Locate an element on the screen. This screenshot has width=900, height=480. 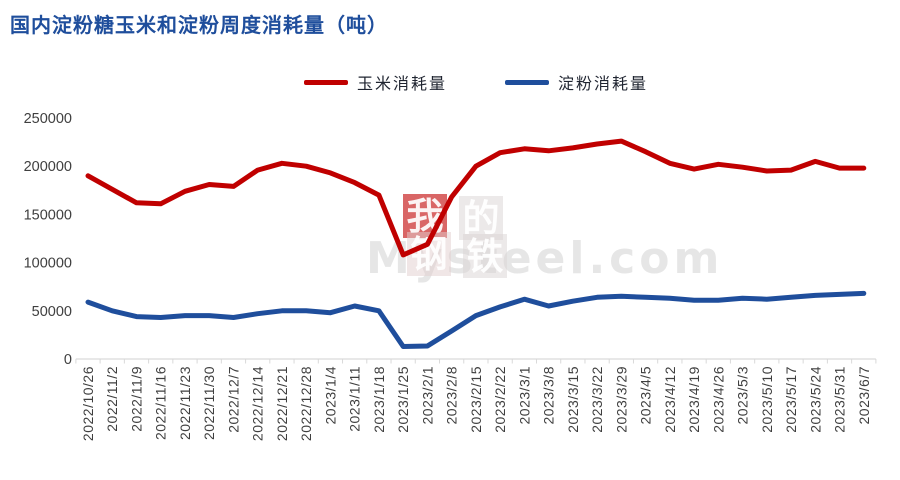
x-tick-label: 2022/11/23 is located at coordinates (185, 403).